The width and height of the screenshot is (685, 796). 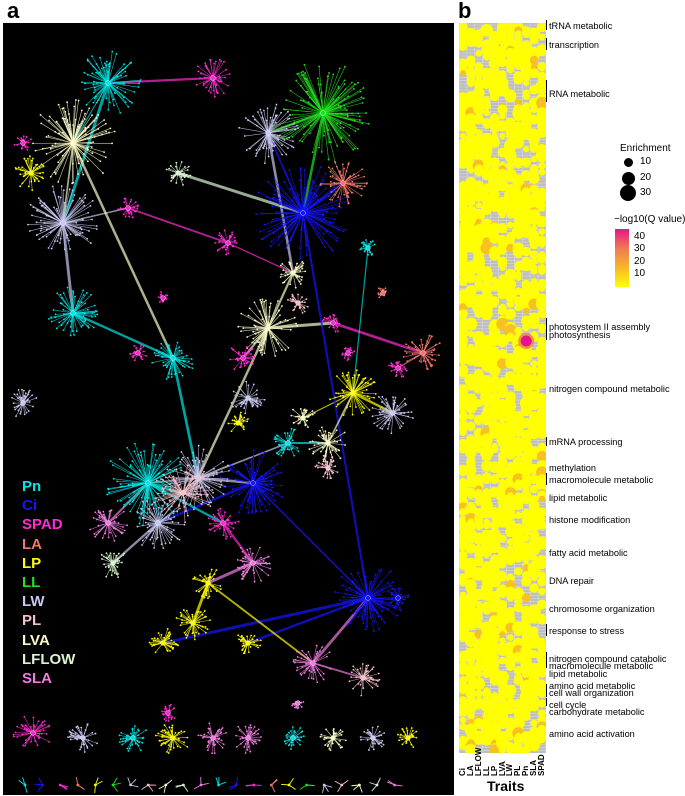 I want to click on network-module-spad, so click(x=331, y=323).